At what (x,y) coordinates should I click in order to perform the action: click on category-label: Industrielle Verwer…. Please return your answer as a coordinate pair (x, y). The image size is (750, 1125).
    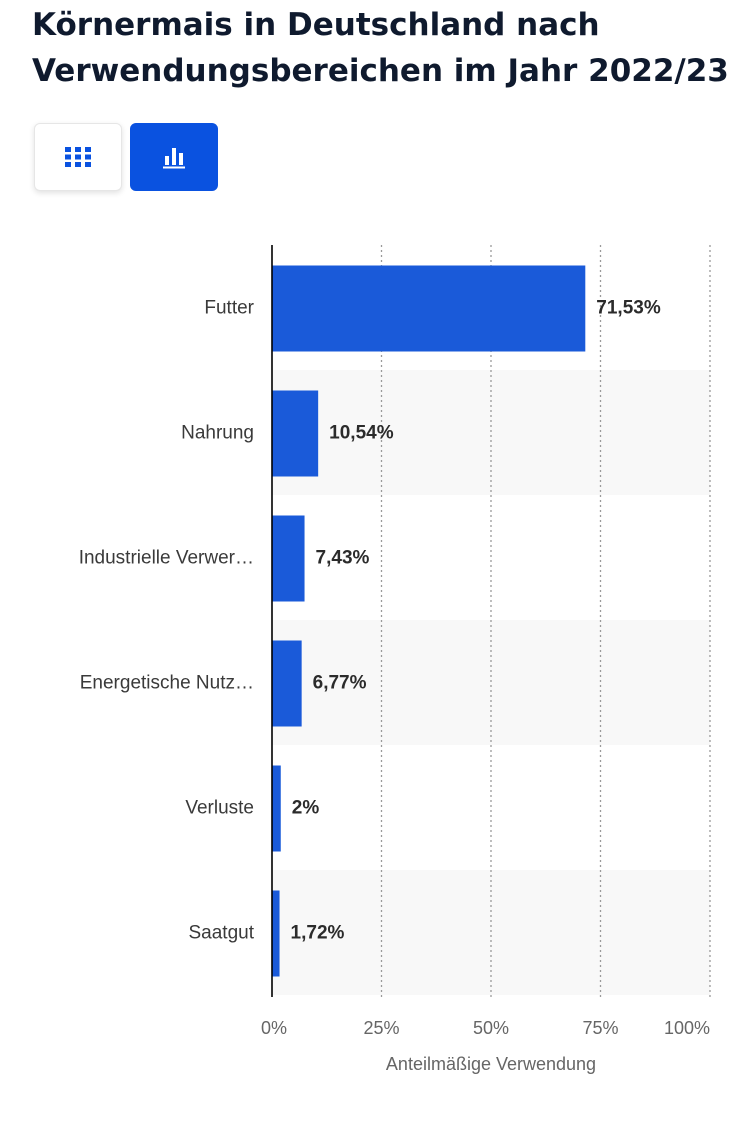
    Looking at the image, I should click on (166, 558).